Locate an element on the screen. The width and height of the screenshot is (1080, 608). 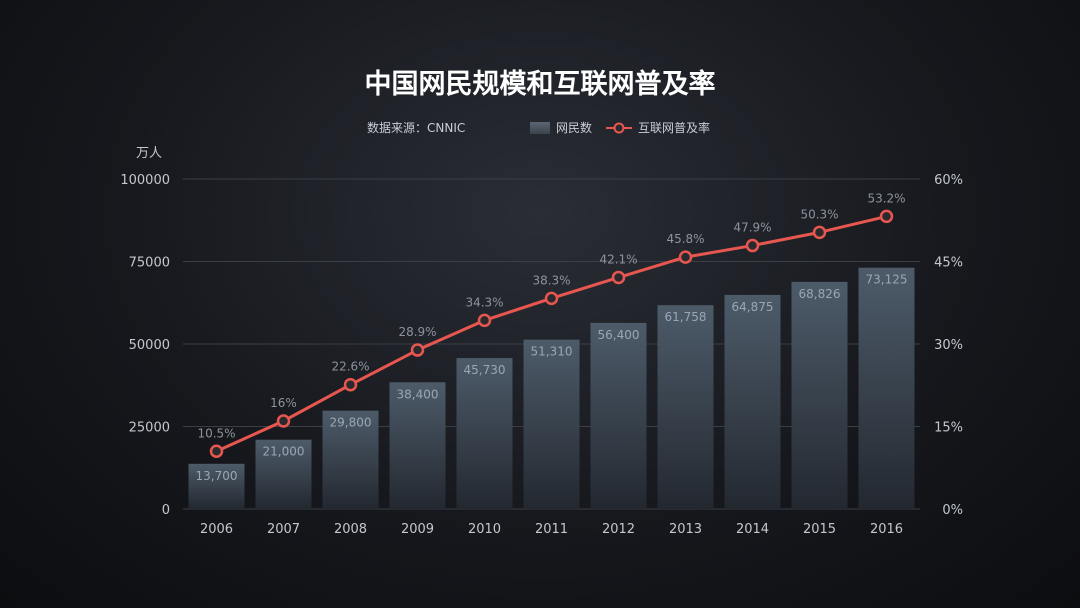
bar-value-label: 68,826 is located at coordinates (820, 294).